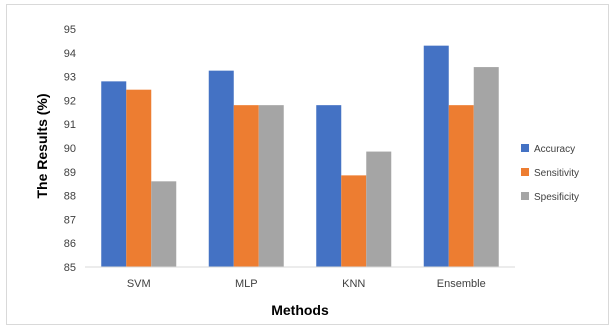 This screenshot has height=330, width=615. I want to click on y-tick-label: 89, so click(70, 173).